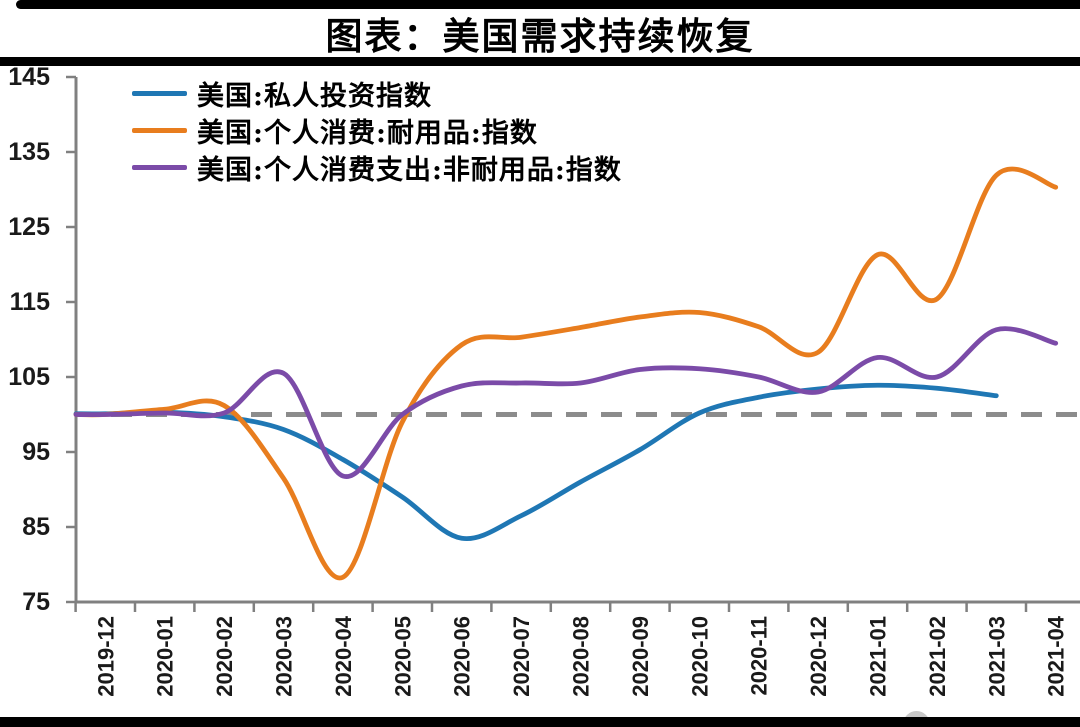 The image size is (1080, 727). Describe the element at coordinates (1056, 656) in the screenshot. I see `x-axis-label: 2021-04` at that location.